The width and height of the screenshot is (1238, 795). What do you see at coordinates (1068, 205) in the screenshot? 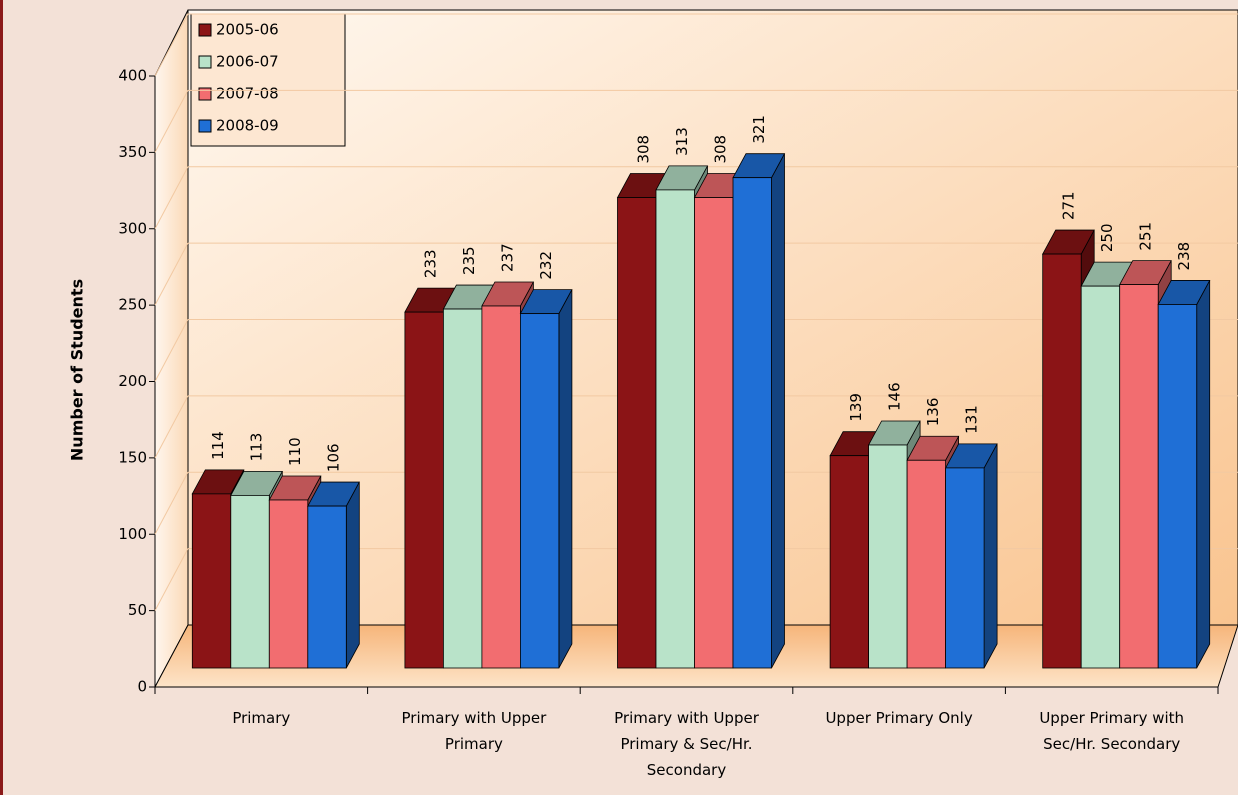
I see `value-label: 271` at bounding box center [1068, 205].